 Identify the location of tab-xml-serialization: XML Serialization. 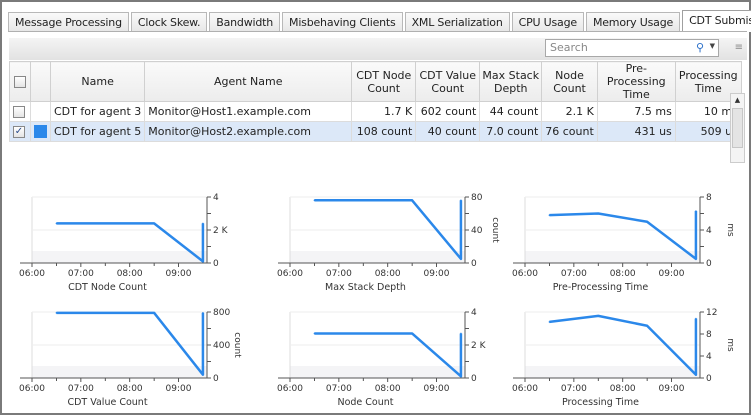
(457, 22).